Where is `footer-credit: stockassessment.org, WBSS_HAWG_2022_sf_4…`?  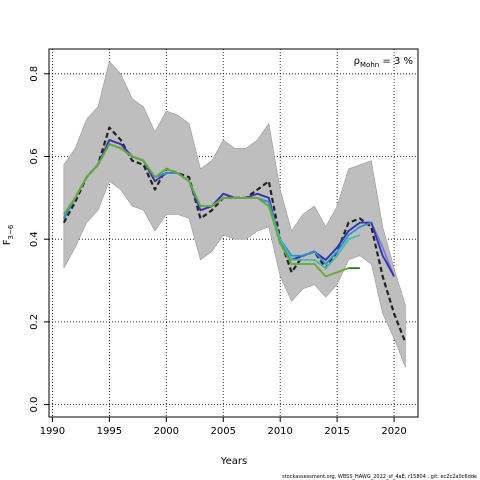 footer-credit: stockassessment.org, WBSS_HAWG_2022_sf_4… is located at coordinates (379, 477).